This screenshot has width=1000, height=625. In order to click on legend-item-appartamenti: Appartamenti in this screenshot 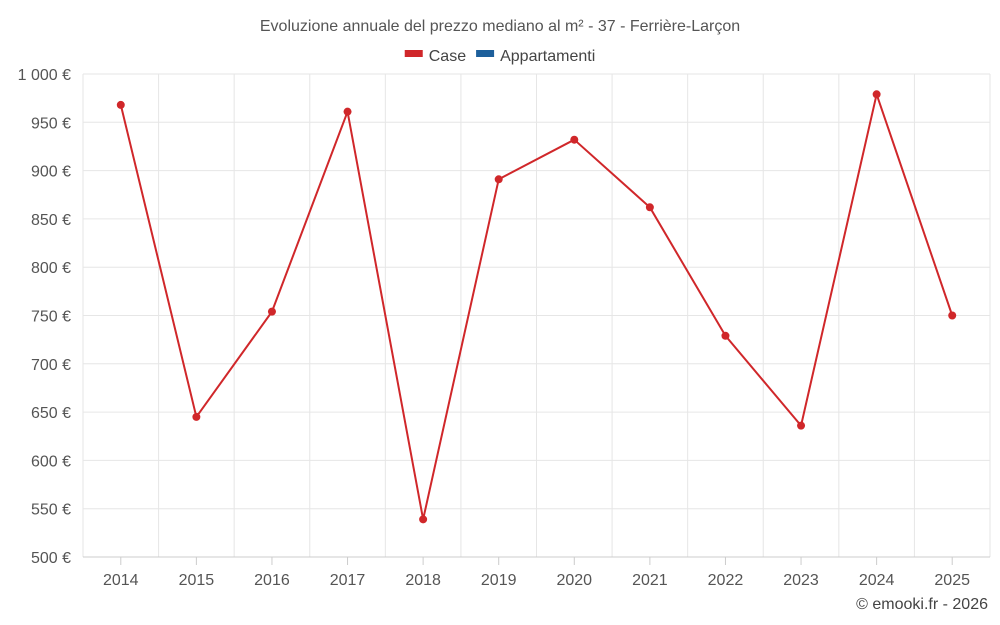, I will do `click(535, 56)`.